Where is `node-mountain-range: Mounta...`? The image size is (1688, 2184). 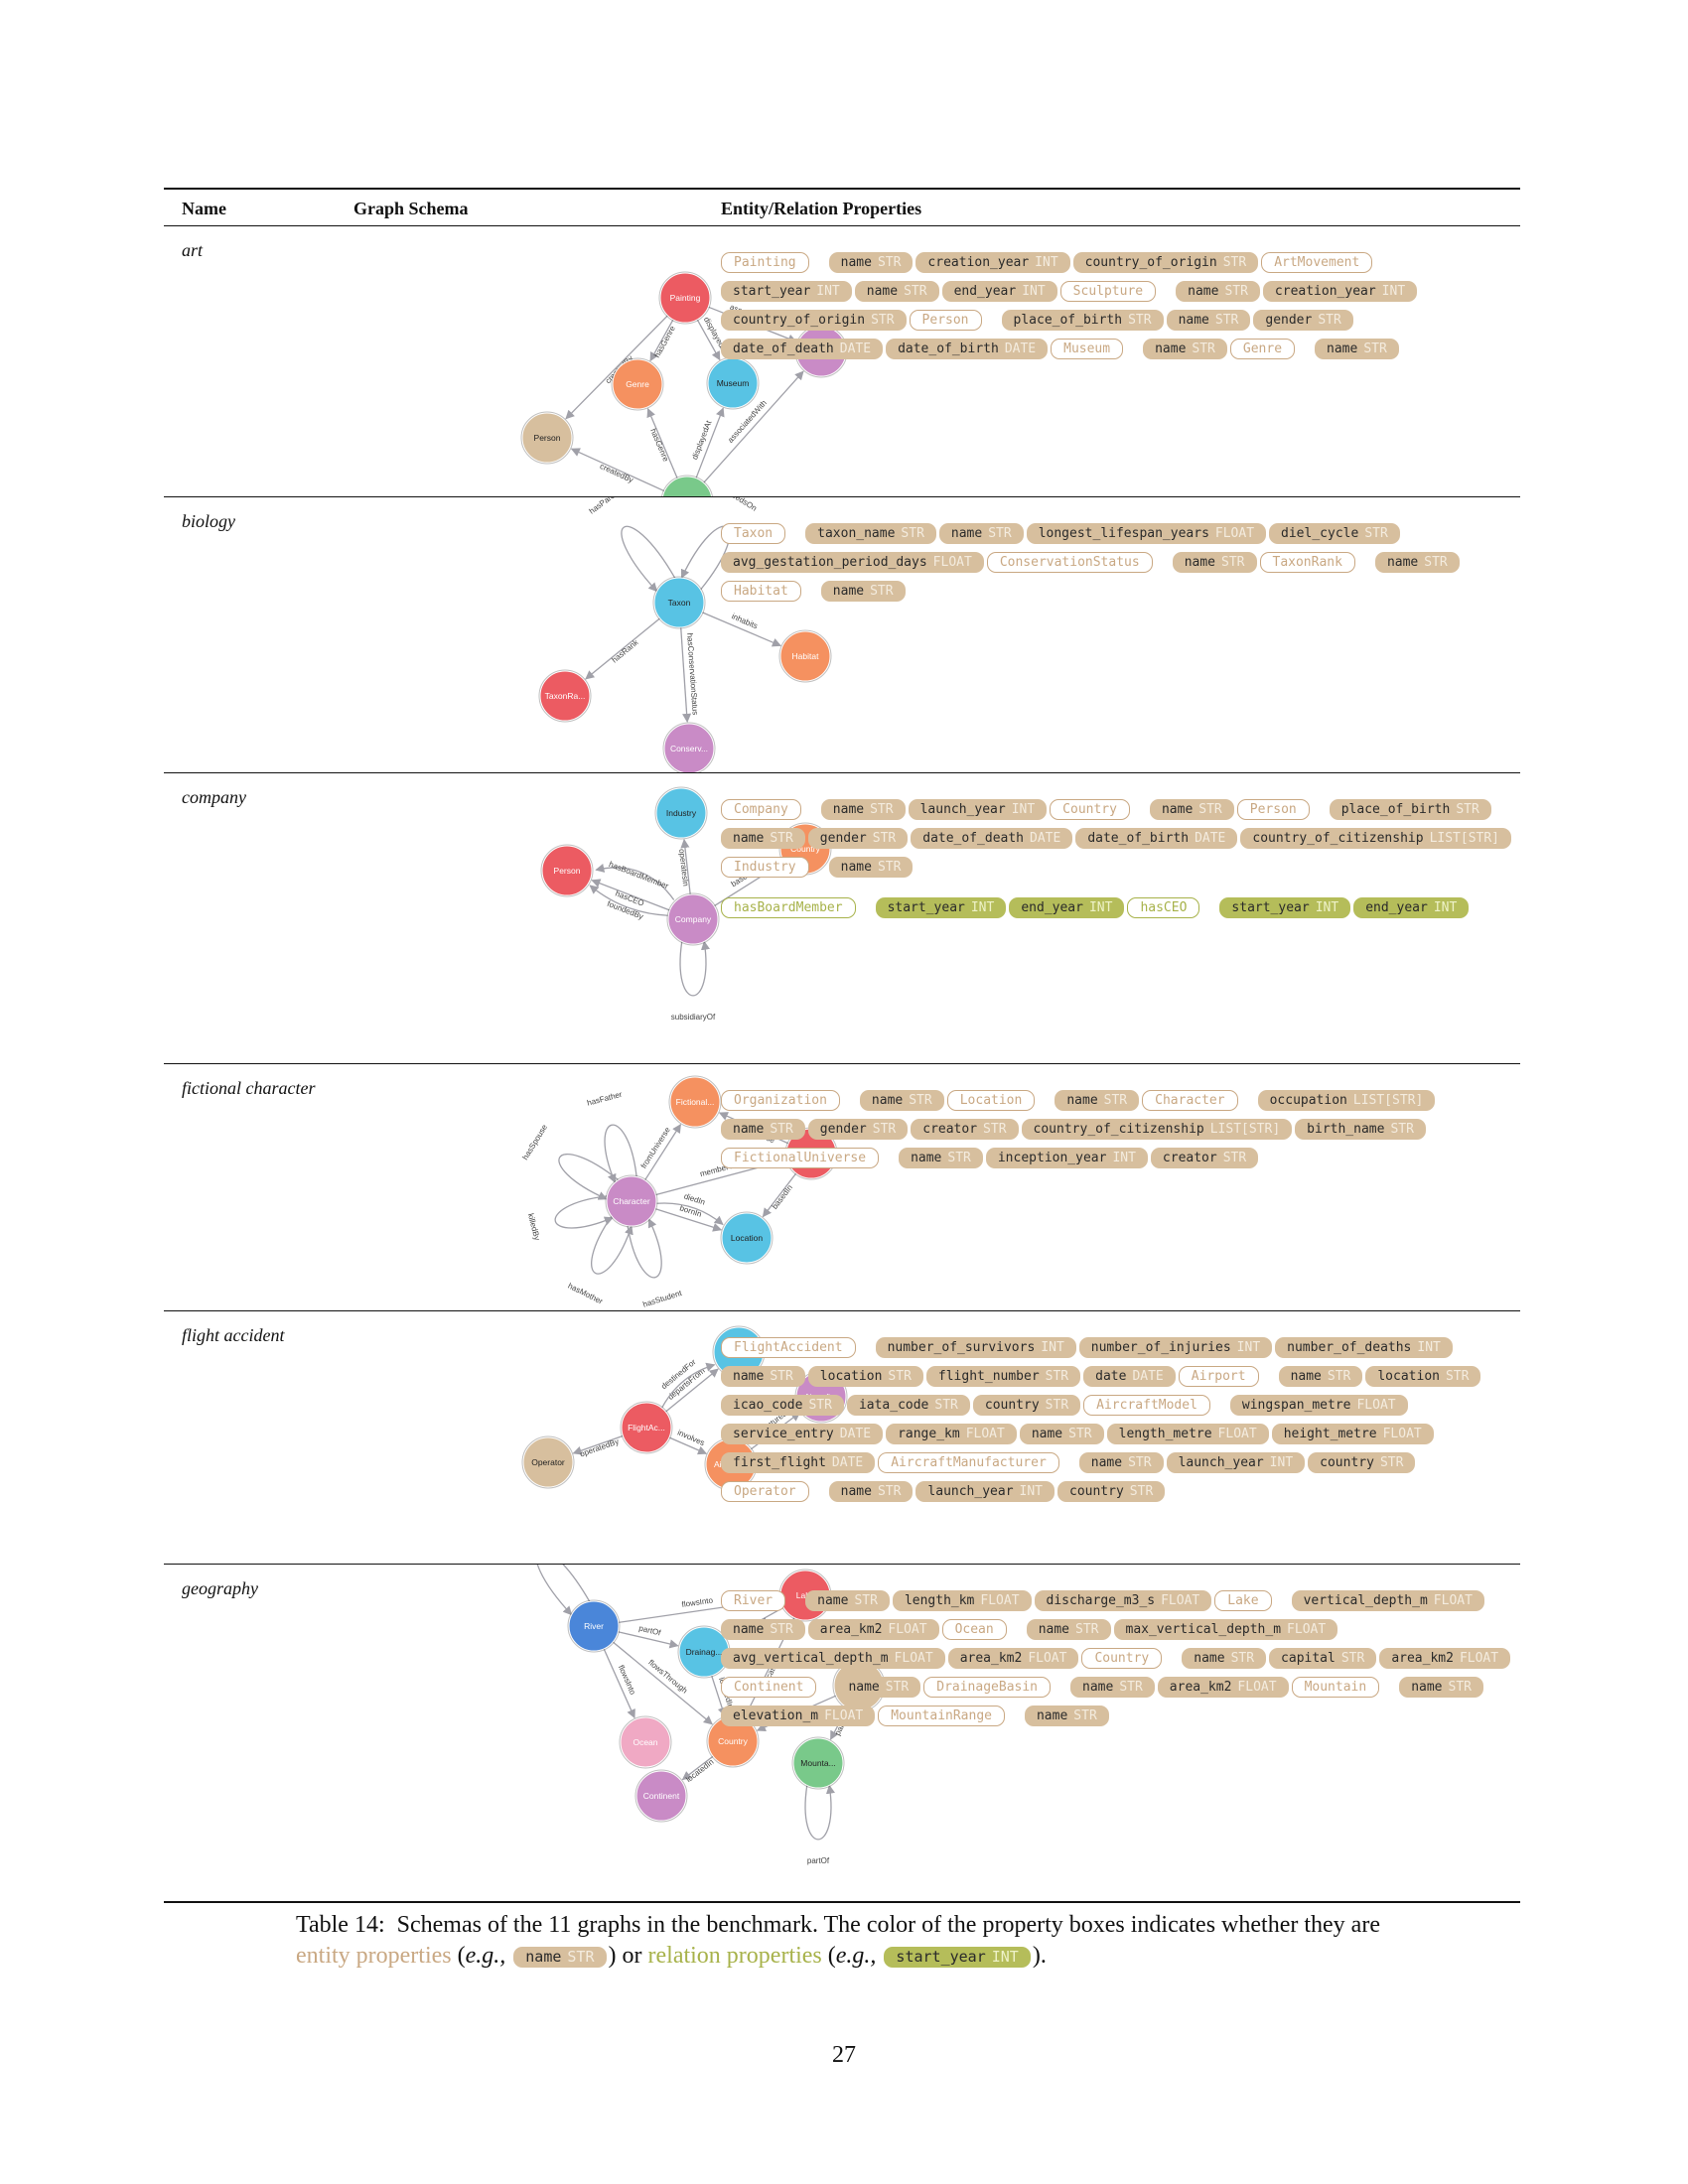 node-mountain-range: Mounta... is located at coordinates (818, 1763).